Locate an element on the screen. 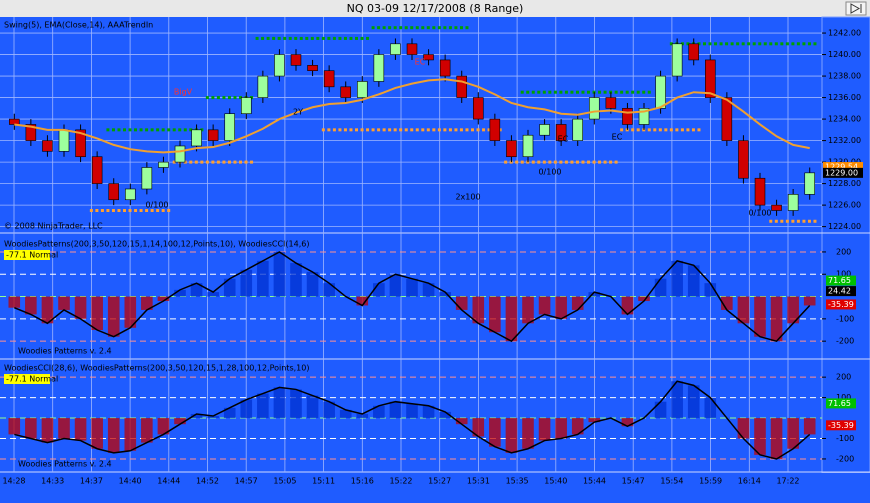 The height and width of the screenshot is (503, 870). time-label: 16:14 is located at coordinates (749, 481).